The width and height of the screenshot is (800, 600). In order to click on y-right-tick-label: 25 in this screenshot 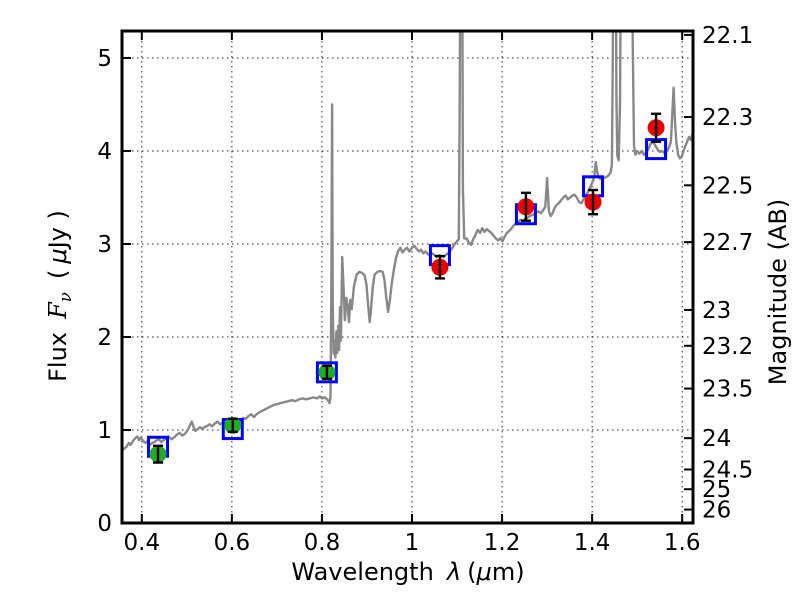, I will do `click(716, 490)`.